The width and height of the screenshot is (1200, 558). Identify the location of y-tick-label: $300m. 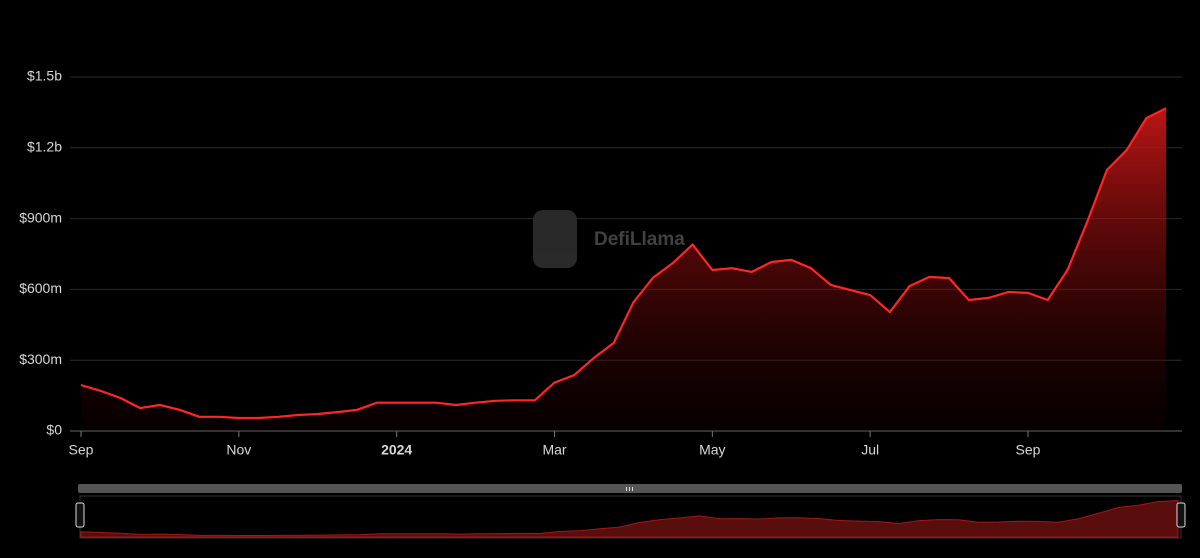
(40, 359).